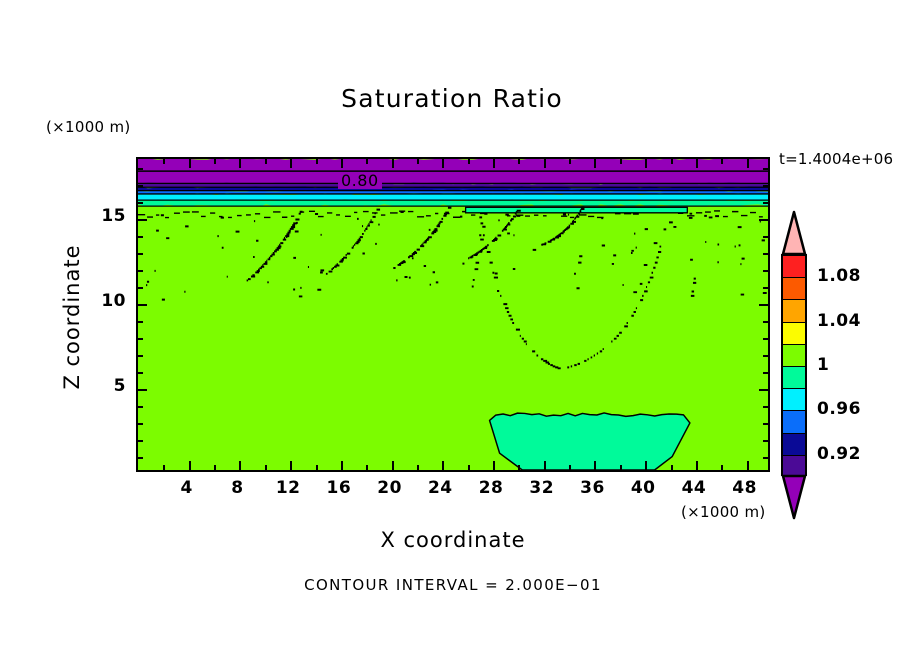 Image resolution: width=904 pixels, height=654 pixels. Describe the element at coordinates (339, 488) in the screenshot. I see `x-tick-label-16: 16` at that location.